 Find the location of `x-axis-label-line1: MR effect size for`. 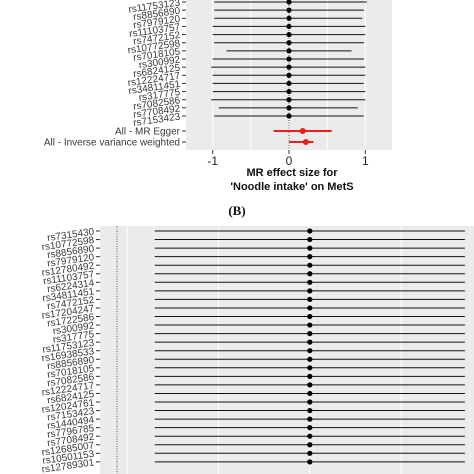

x-axis-label-line1: MR effect size for is located at coordinates (292, 173).